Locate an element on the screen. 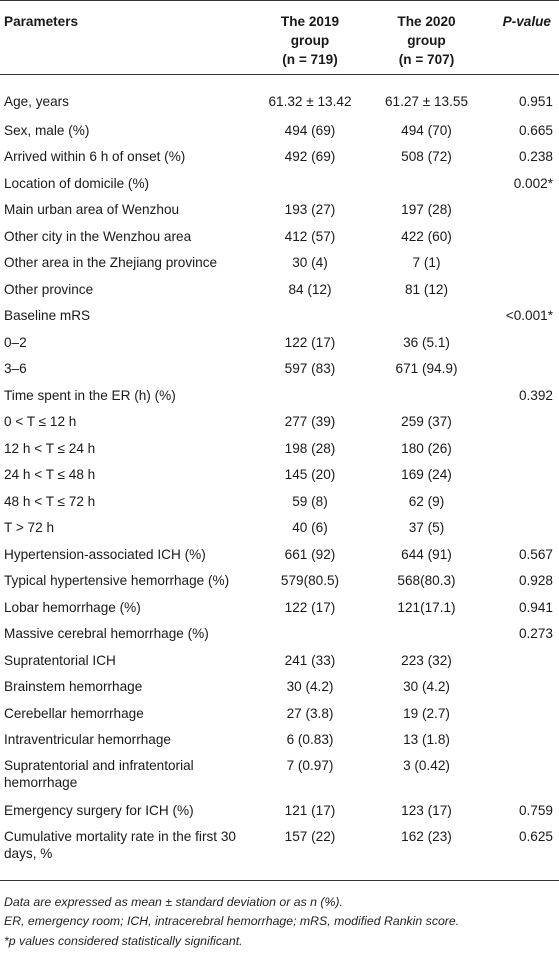  p-value-cell: 0.002* is located at coordinates (533, 183).